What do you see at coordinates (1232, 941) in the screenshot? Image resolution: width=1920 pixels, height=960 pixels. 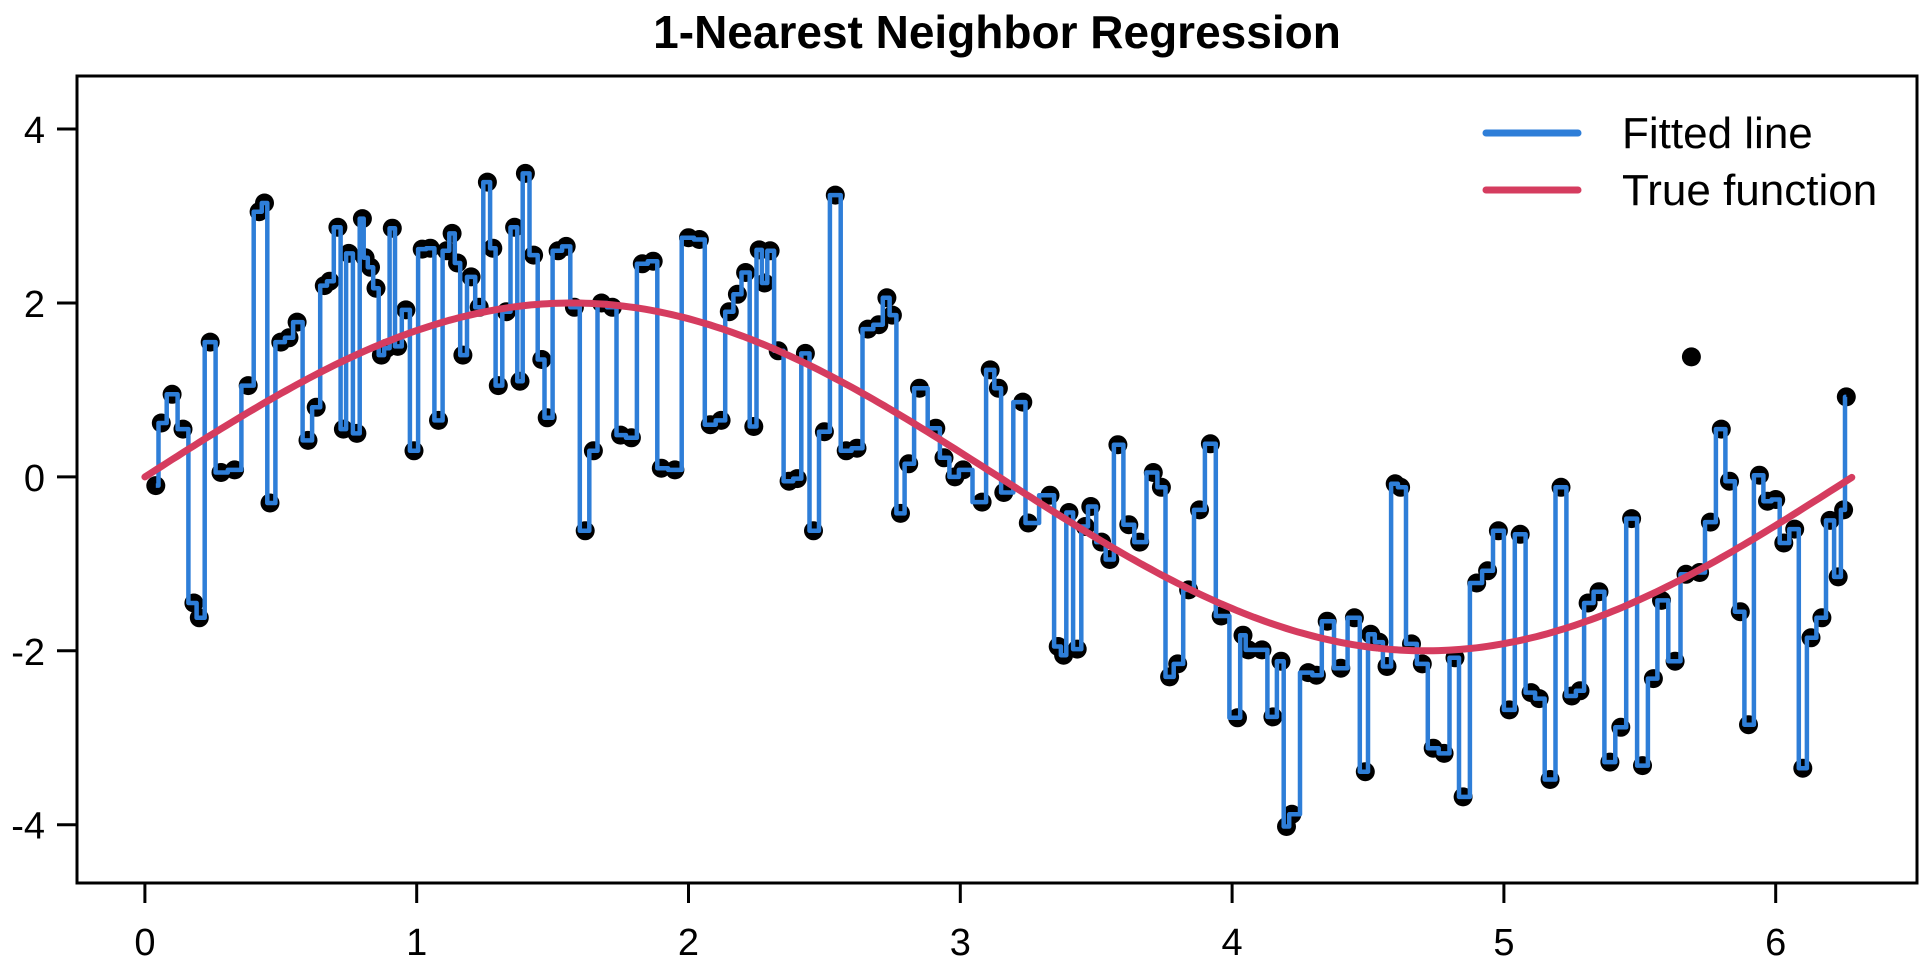 I see `x-tick-label: 4` at bounding box center [1232, 941].